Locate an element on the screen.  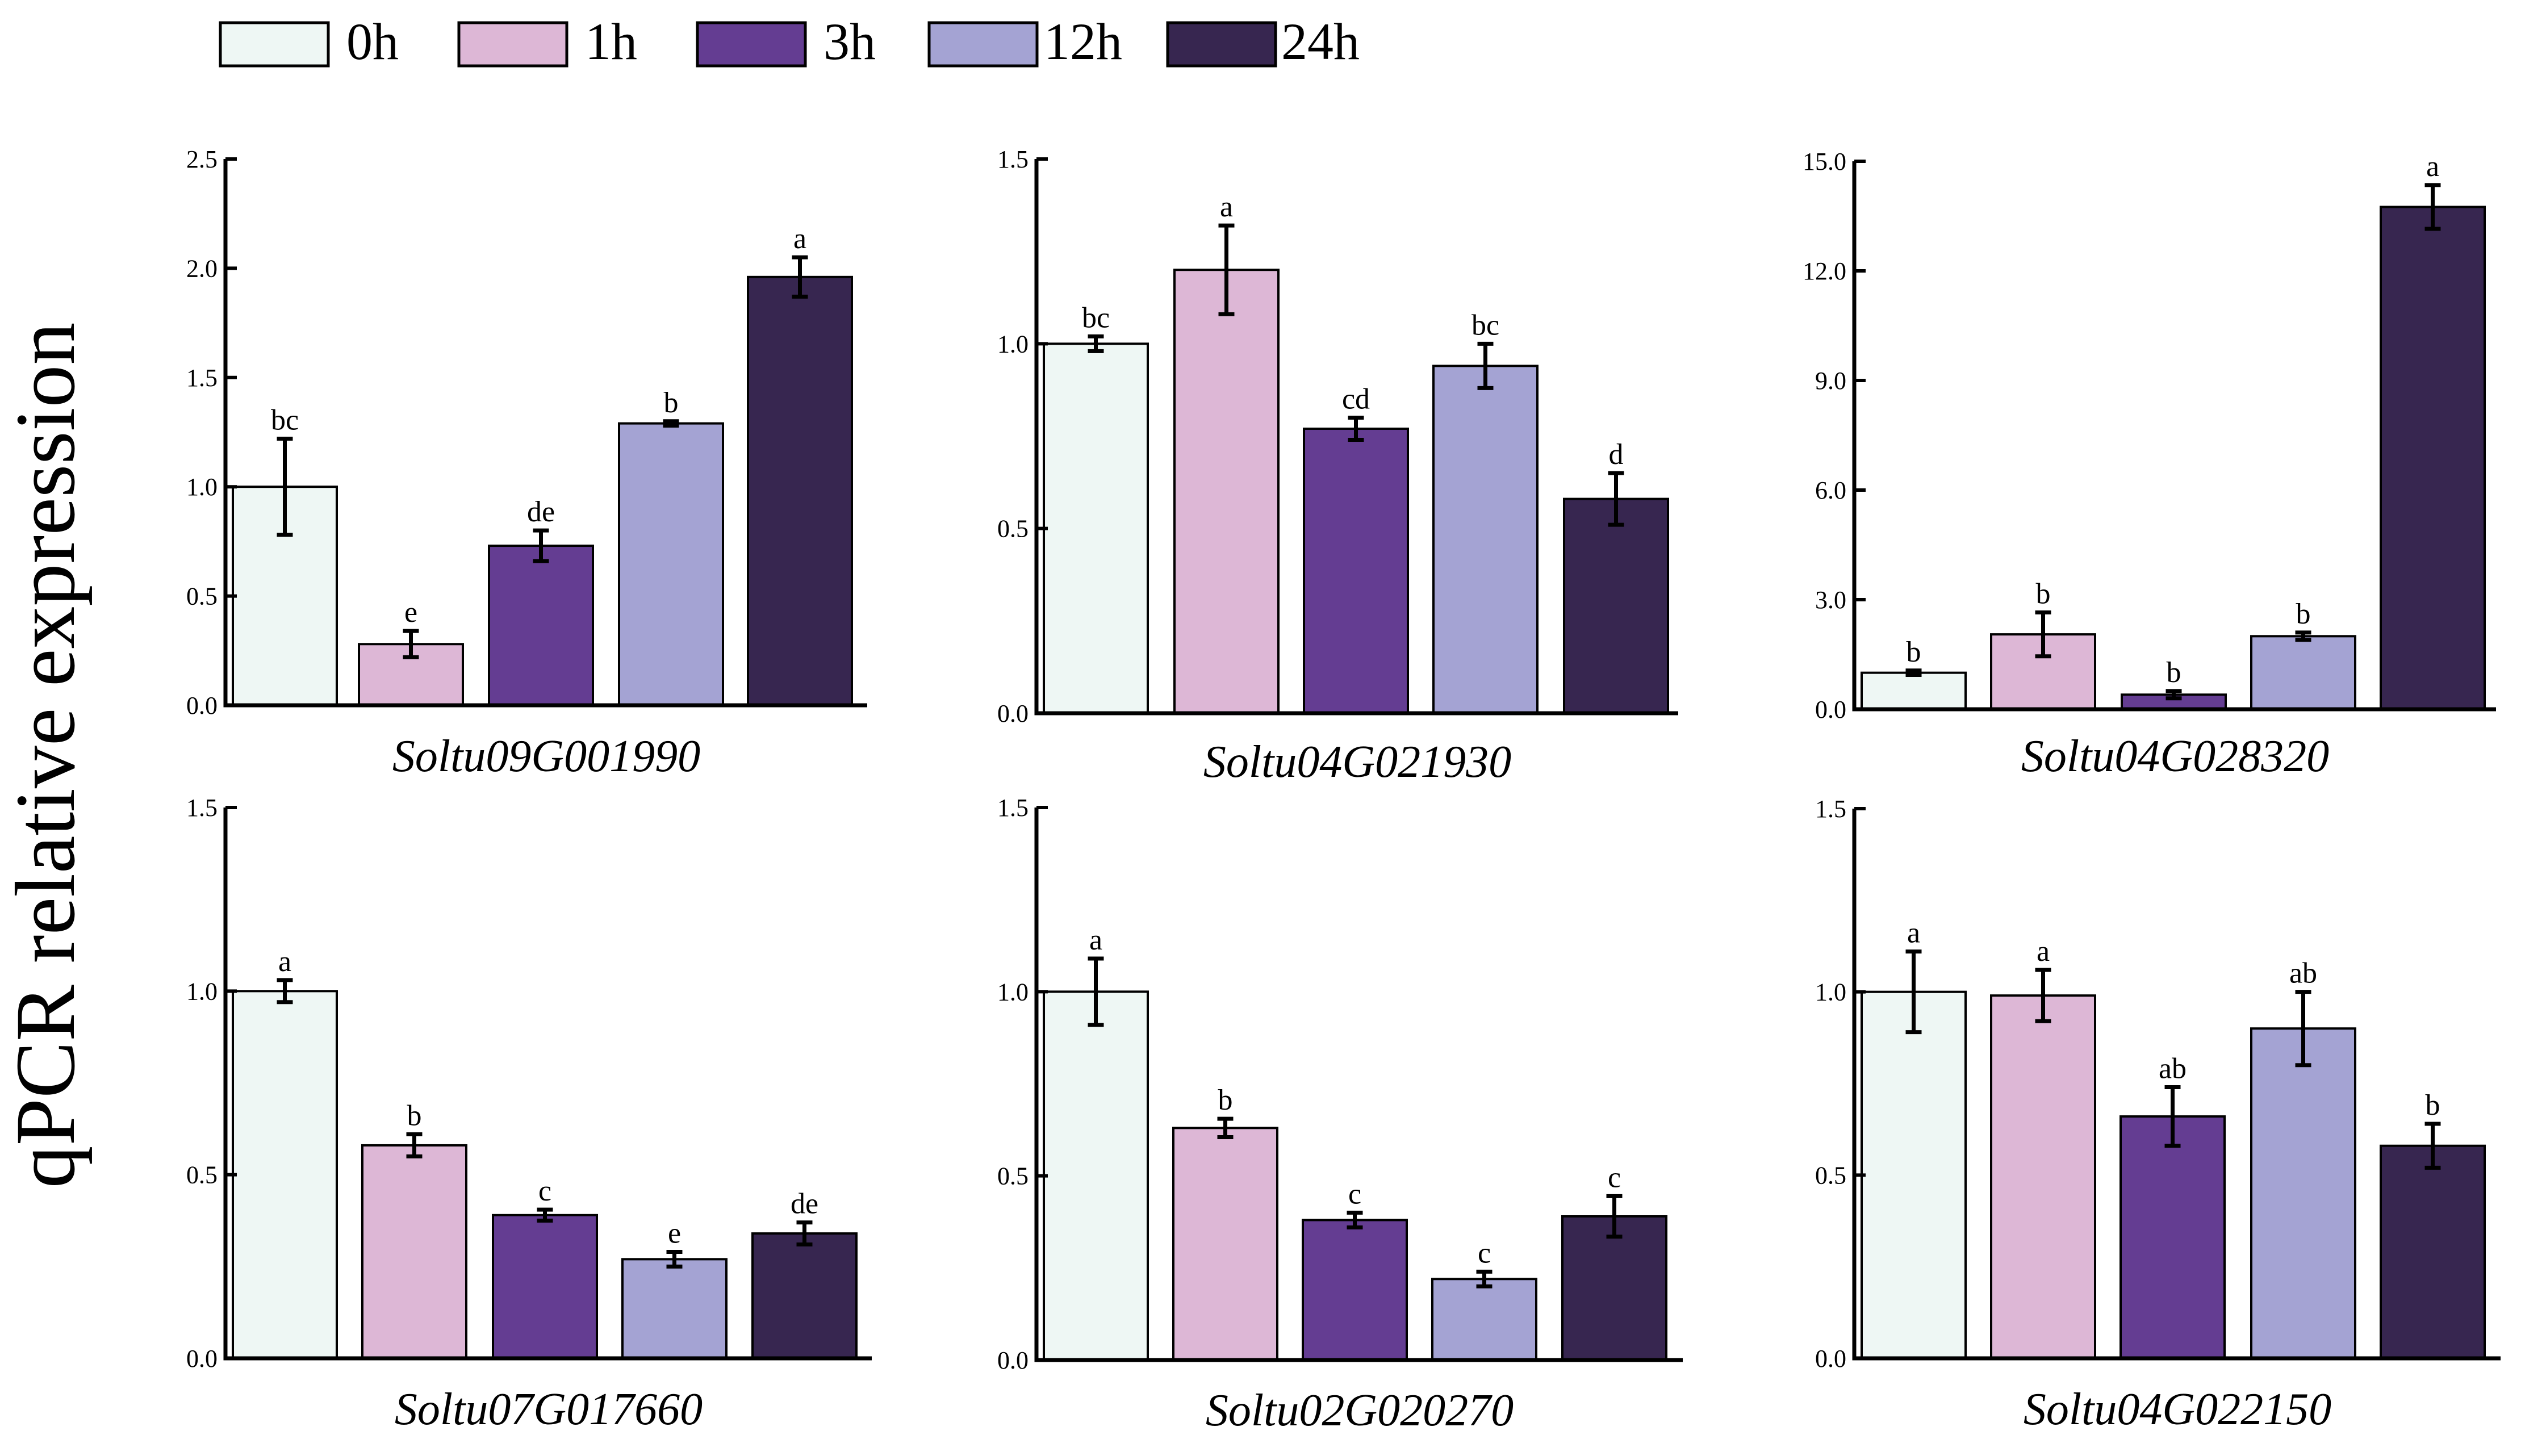
y-tick-label: 6.0 is located at coordinates (1830, 490).